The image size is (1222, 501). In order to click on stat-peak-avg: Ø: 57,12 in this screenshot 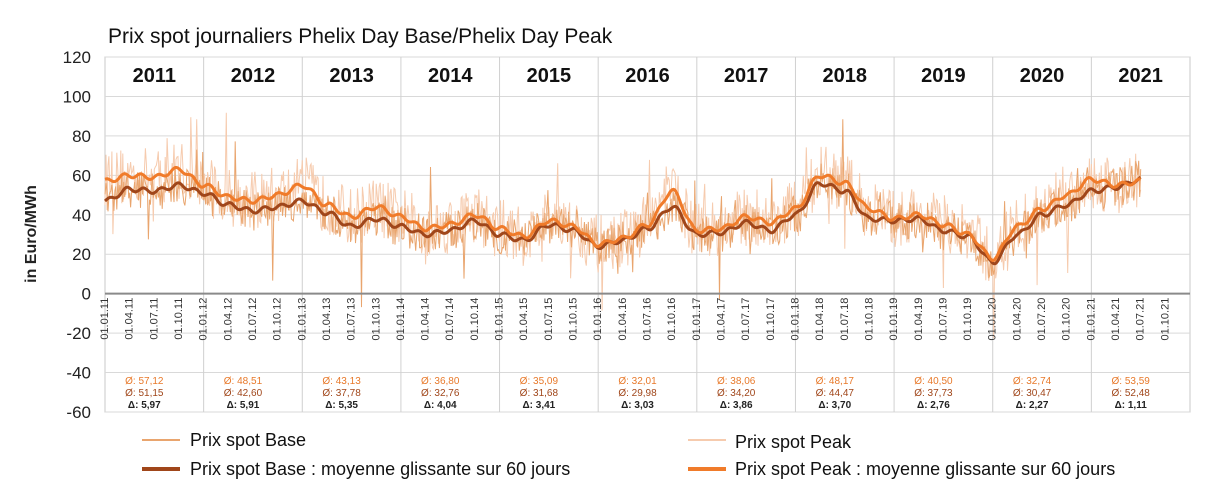, I will do `click(144, 381)`.